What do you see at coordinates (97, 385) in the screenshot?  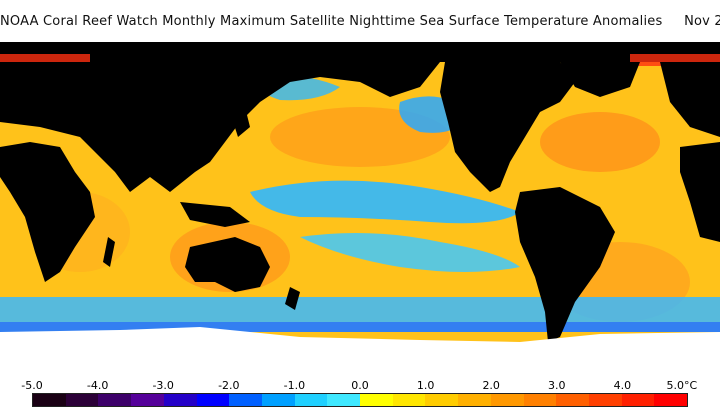 I see `colorbar-tick-label: -4.0` at bounding box center [97, 385].